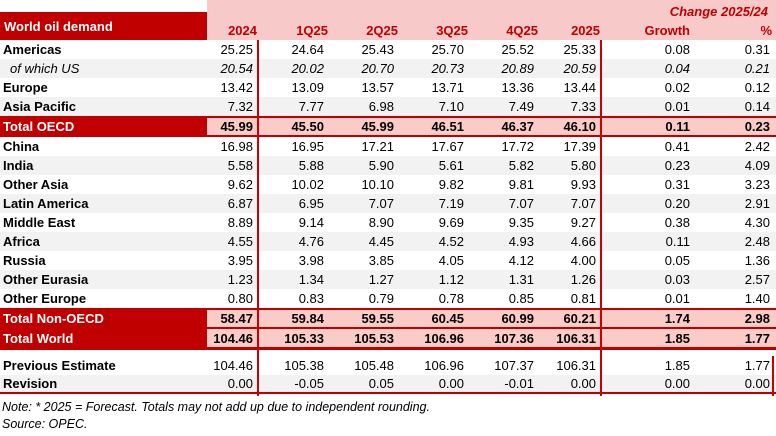 This screenshot has width=776, height=436. What do you see at coordinates (451, 241) in the screenshot?
I see `row-value: 4.52` at bounding box center [451, 241].